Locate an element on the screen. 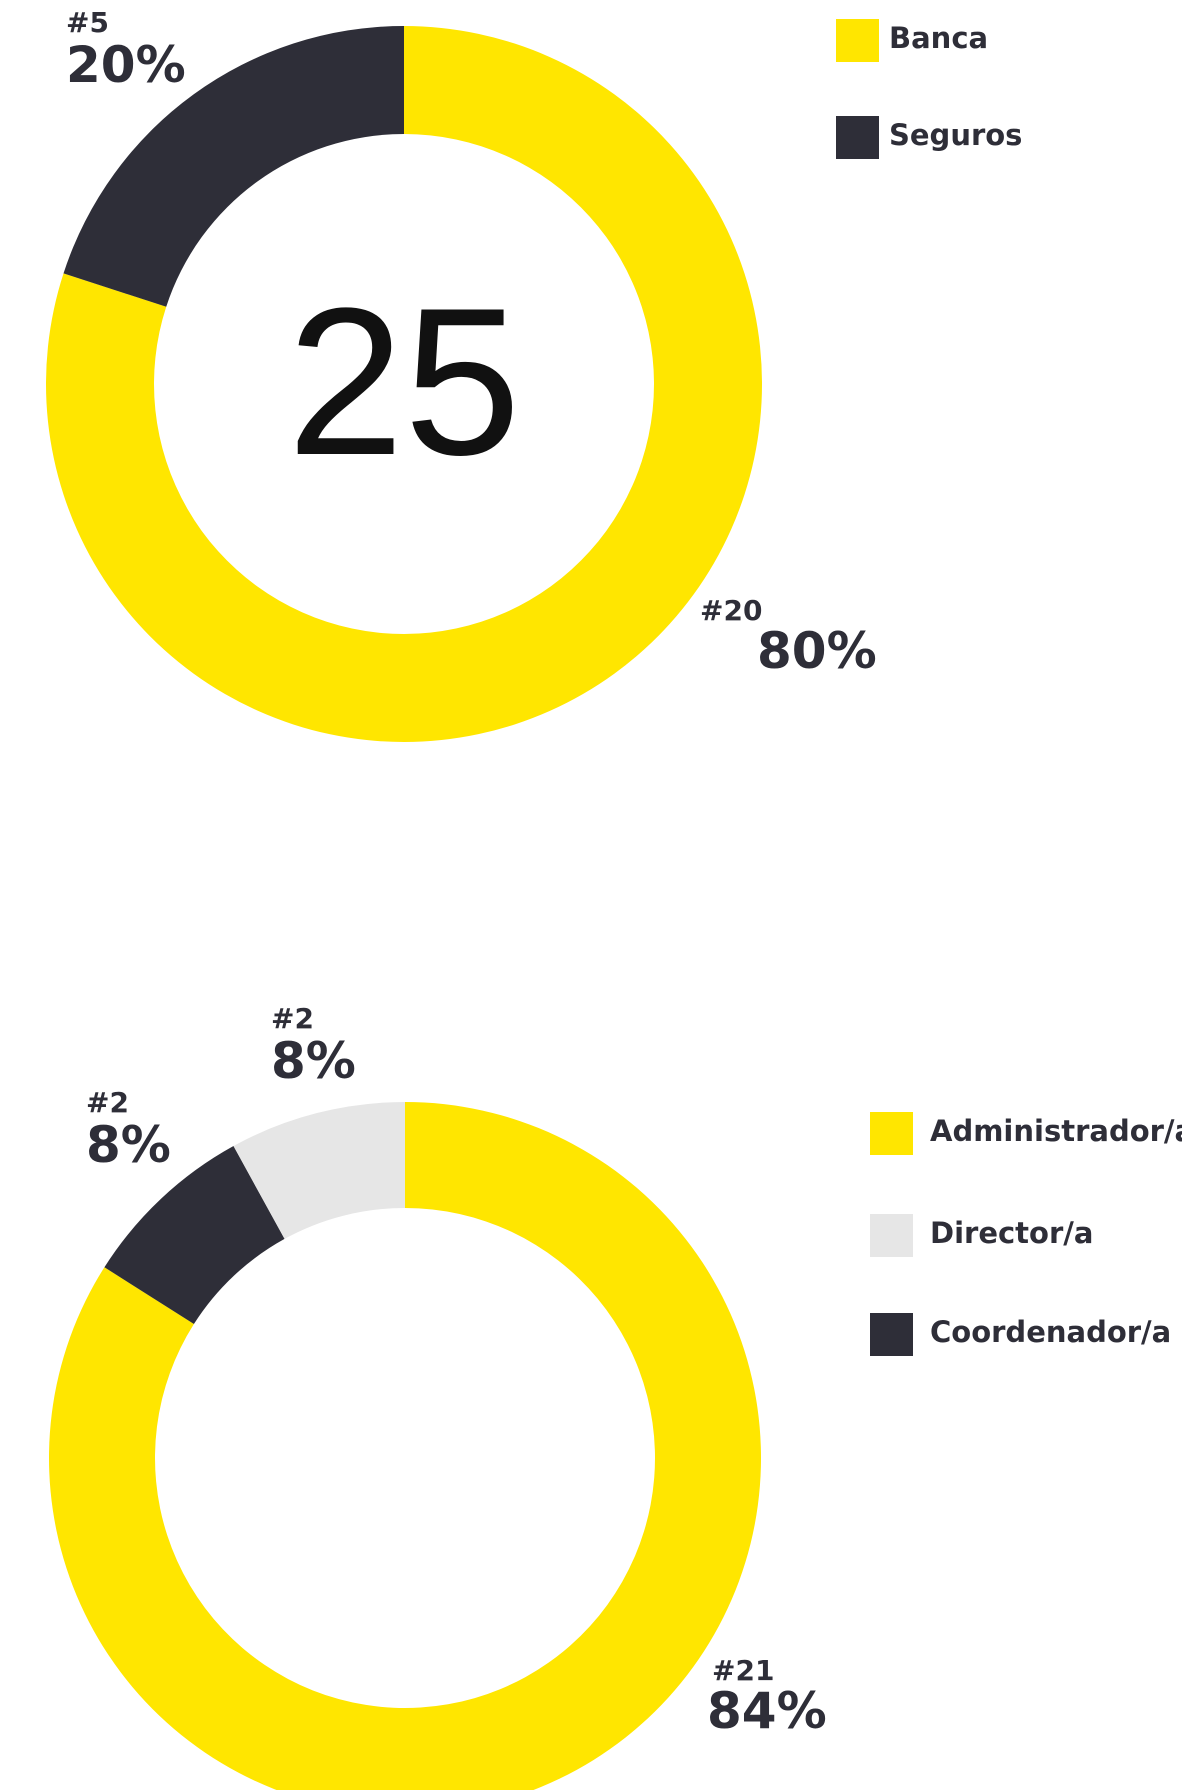 The width and height of the screenshot is (1182, 1790). count-label: #21 is located at coordinates (743, 1670).